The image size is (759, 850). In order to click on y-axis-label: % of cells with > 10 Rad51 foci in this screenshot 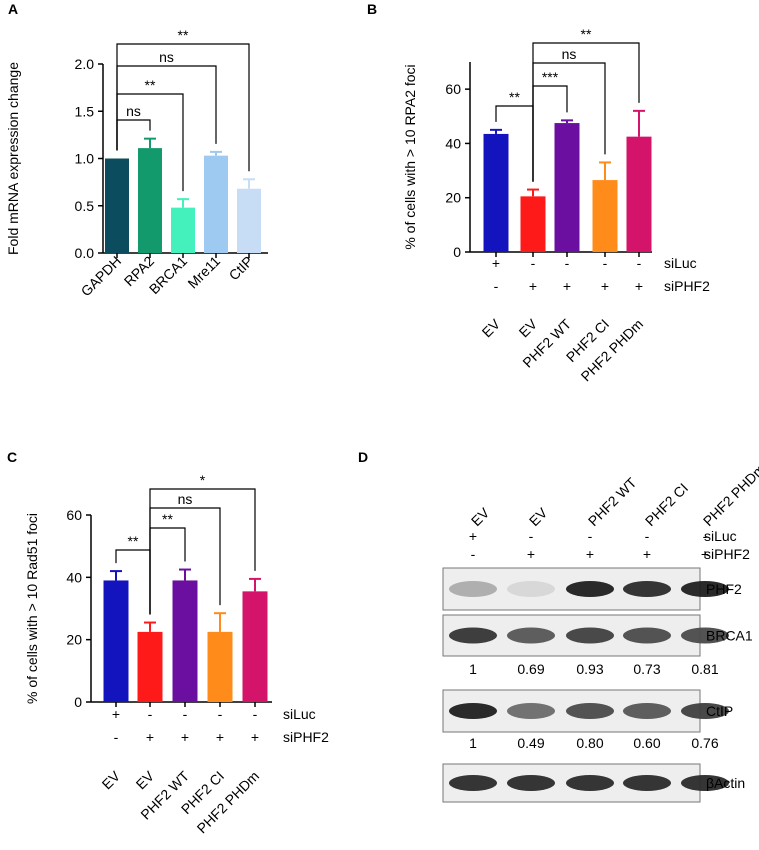, I will do `click(32, 608)`.